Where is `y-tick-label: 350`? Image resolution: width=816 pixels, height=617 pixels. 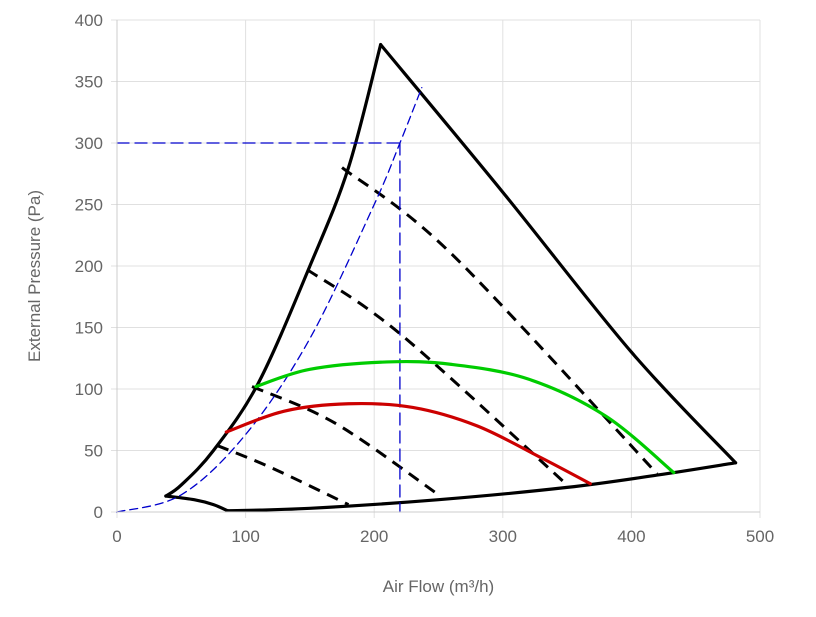 y-tick-label: 350 is located at coordinates (89, 82).